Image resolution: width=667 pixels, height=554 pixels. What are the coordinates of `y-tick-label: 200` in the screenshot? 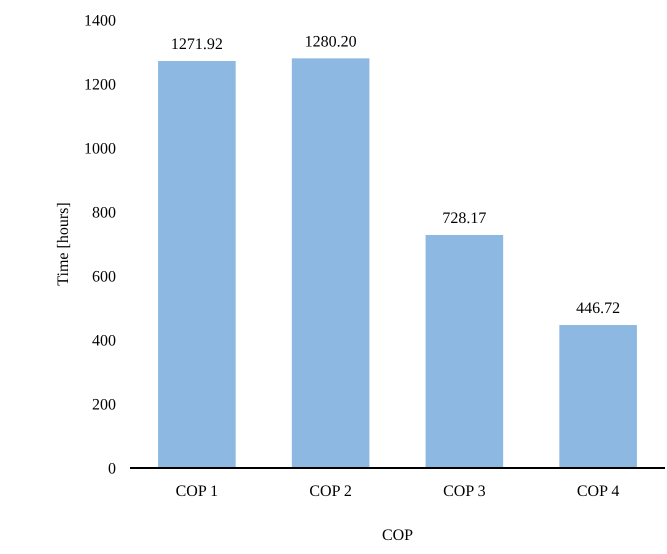 It's located at (104, 405).